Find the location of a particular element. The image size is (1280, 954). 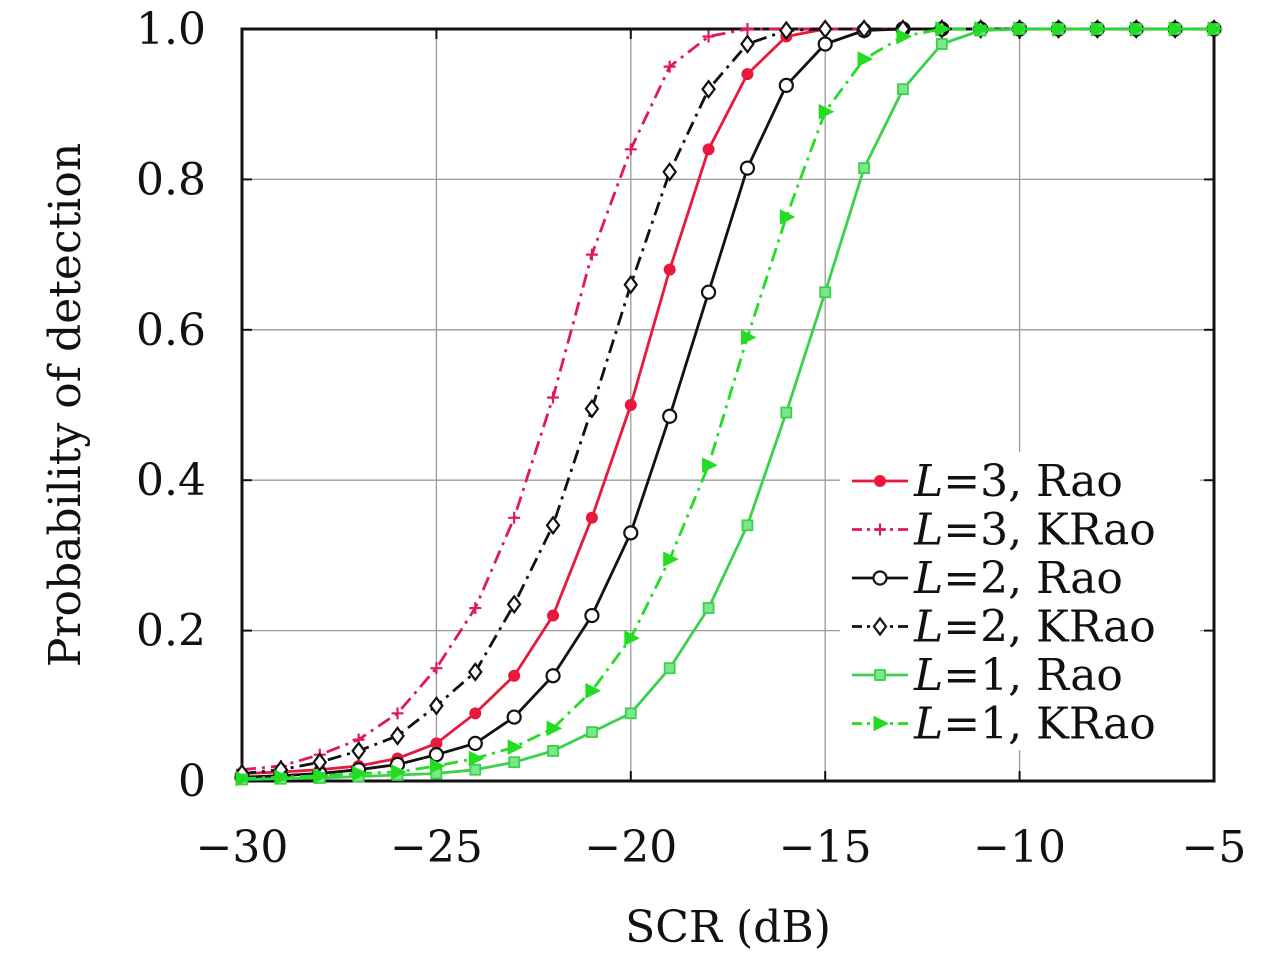

legend-entry: L=3, KRao is located at coordinates (1004, 530).